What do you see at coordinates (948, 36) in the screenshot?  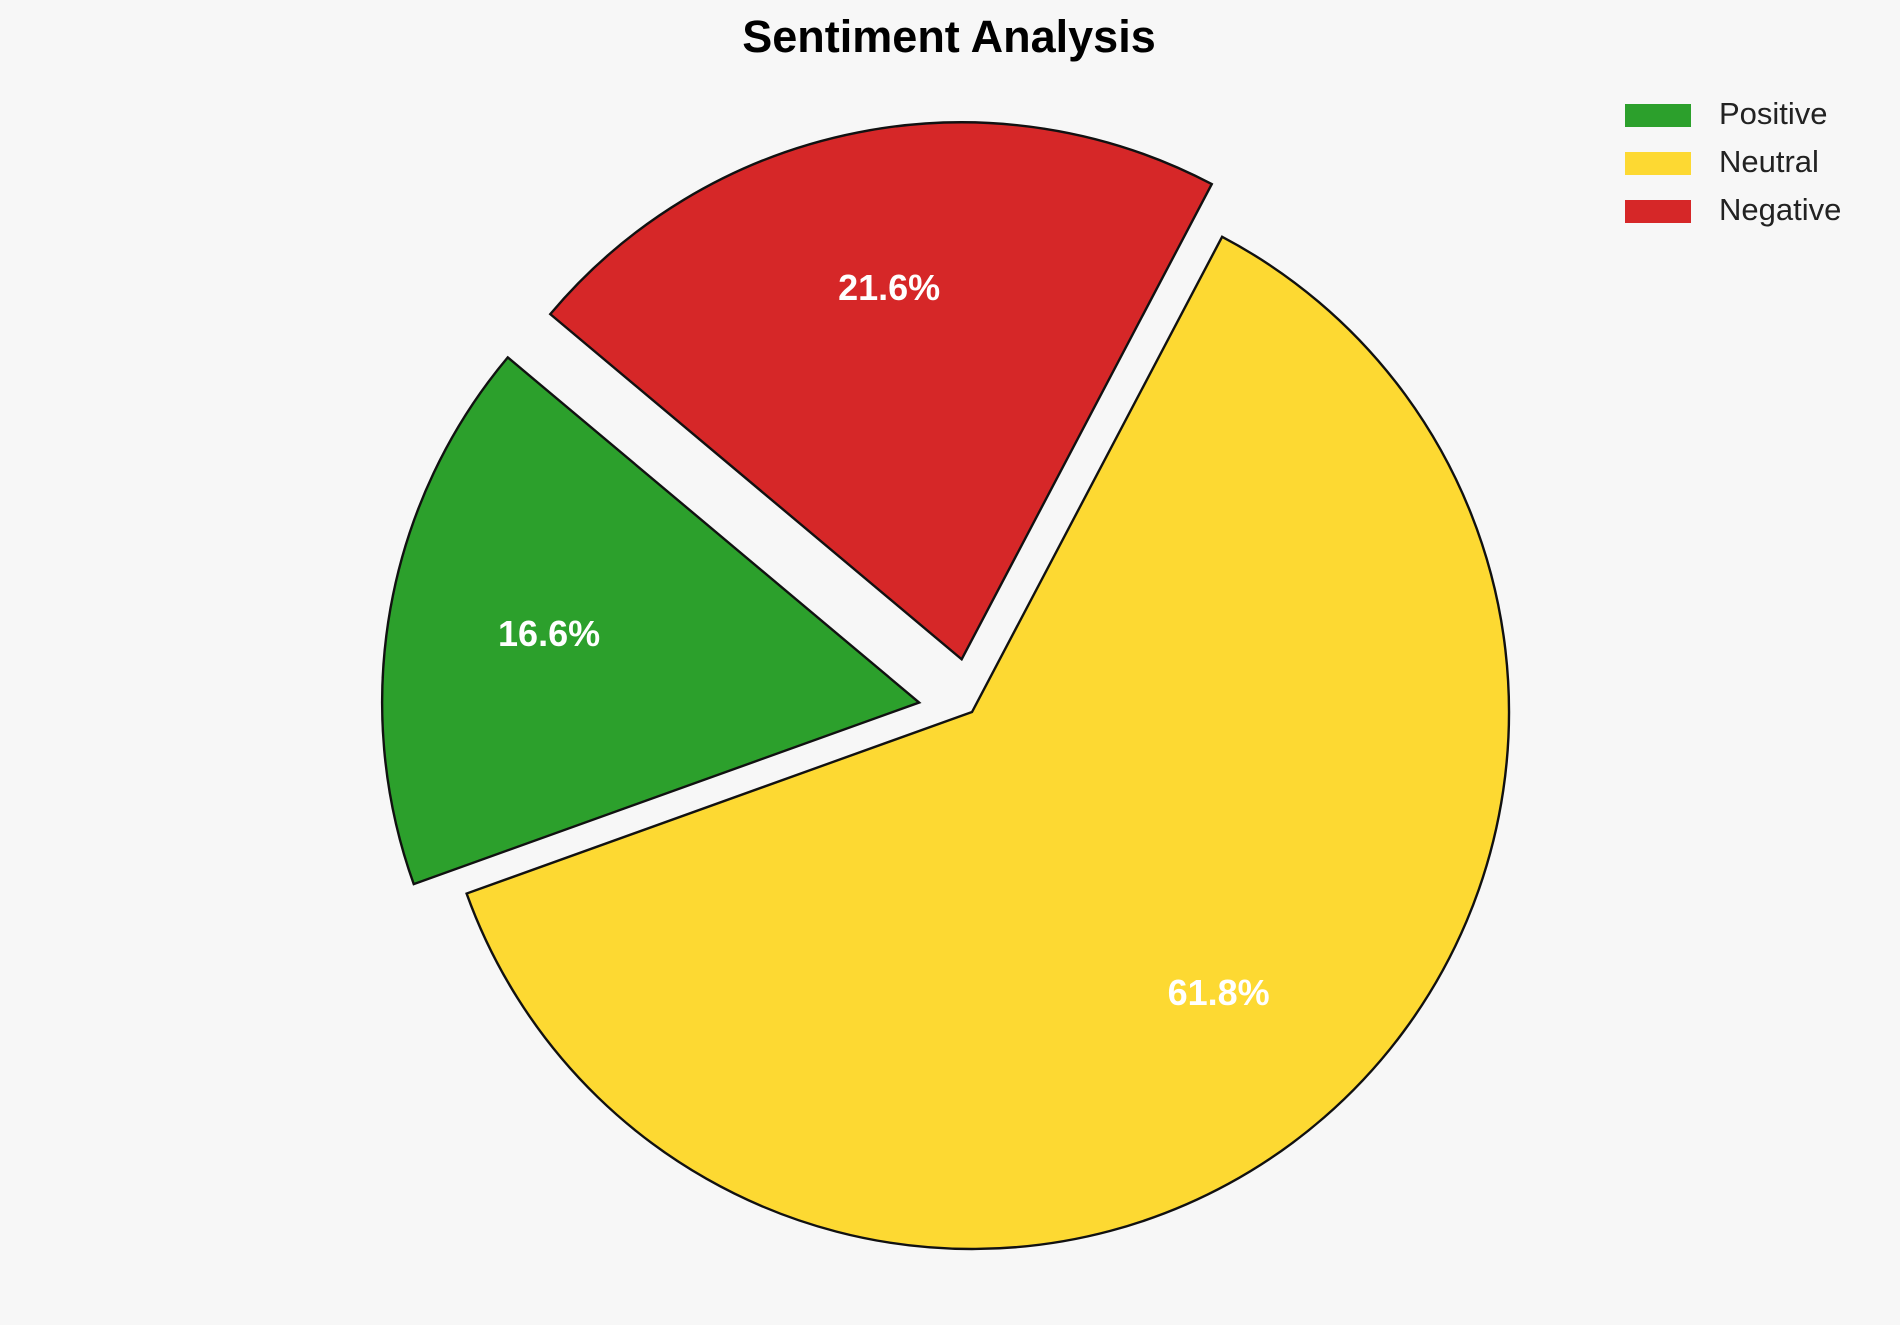 I see `chart-title: Sentiment Analysis` at bounding box center [948, 36].